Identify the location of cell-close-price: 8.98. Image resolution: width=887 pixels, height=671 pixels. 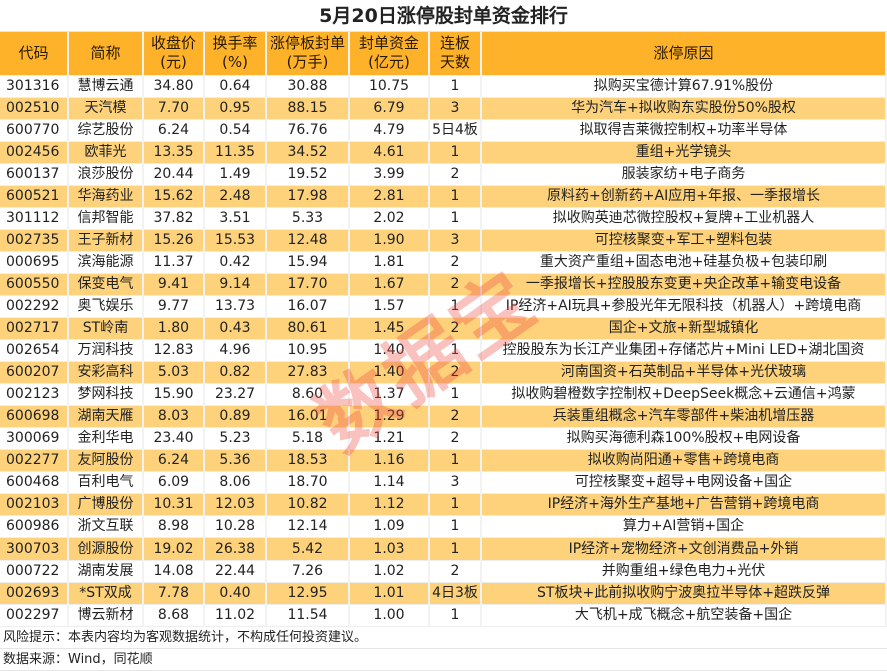
(174, 527).